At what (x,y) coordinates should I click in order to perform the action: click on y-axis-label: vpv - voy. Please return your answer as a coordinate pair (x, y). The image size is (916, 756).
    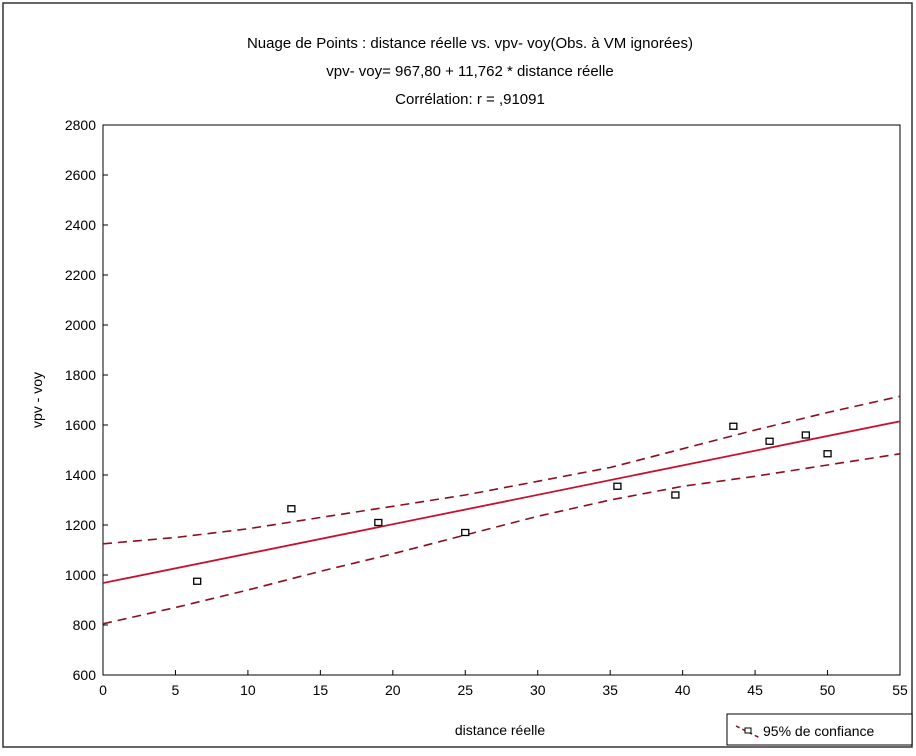
    Looking at the image, I should click on (37, 400).